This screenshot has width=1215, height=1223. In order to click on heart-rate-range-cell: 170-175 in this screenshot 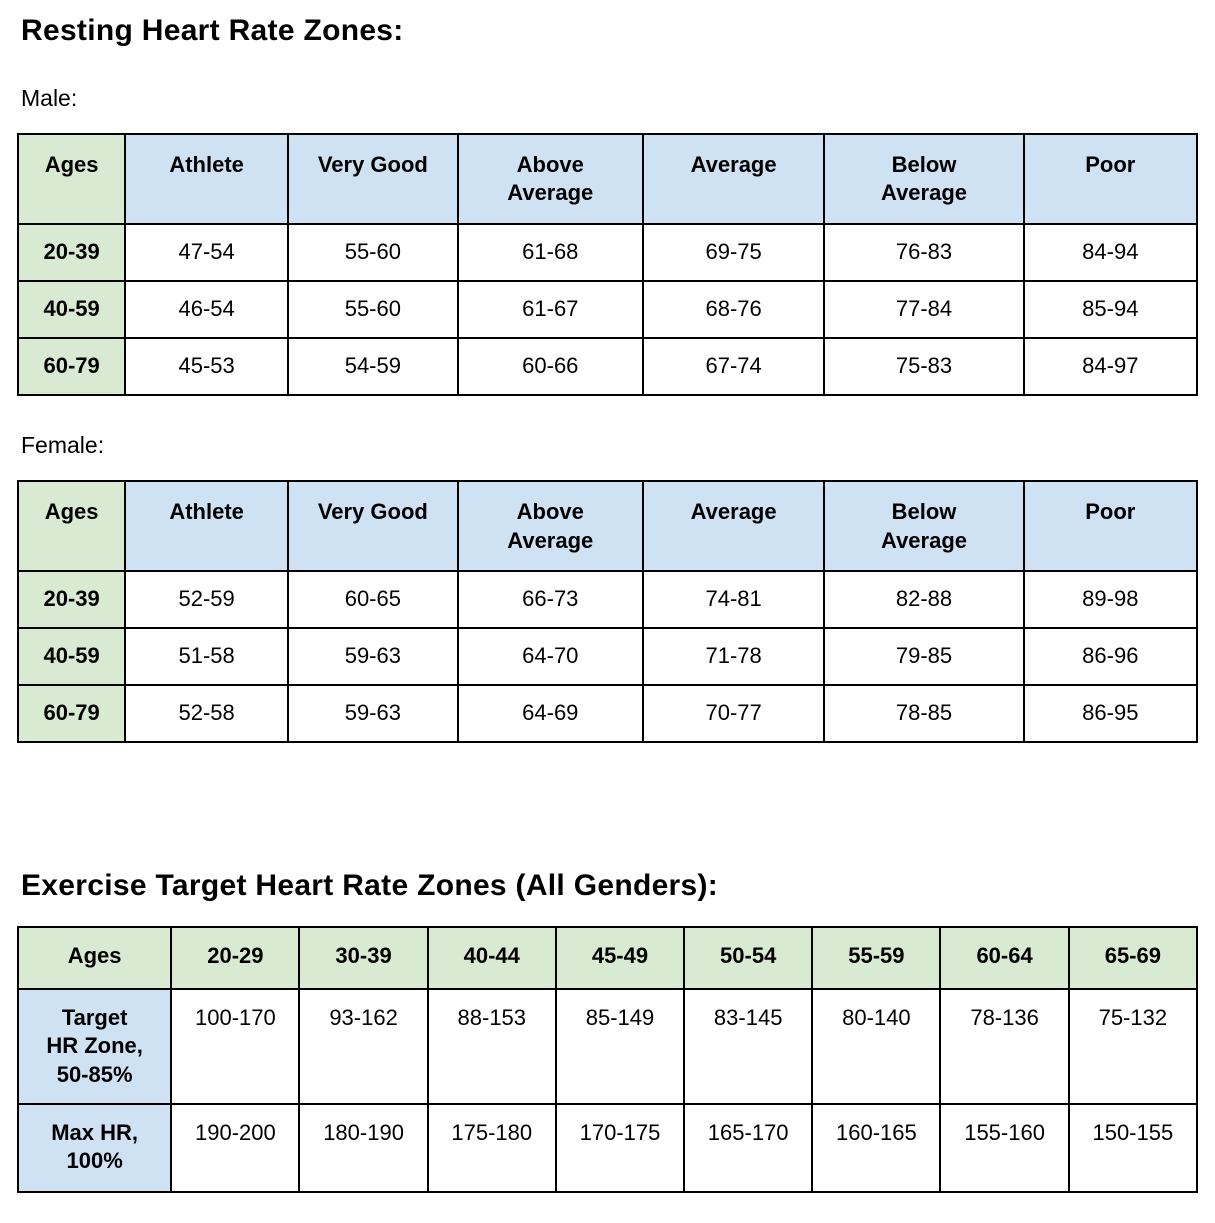, I will do `click(620, 1147)`.